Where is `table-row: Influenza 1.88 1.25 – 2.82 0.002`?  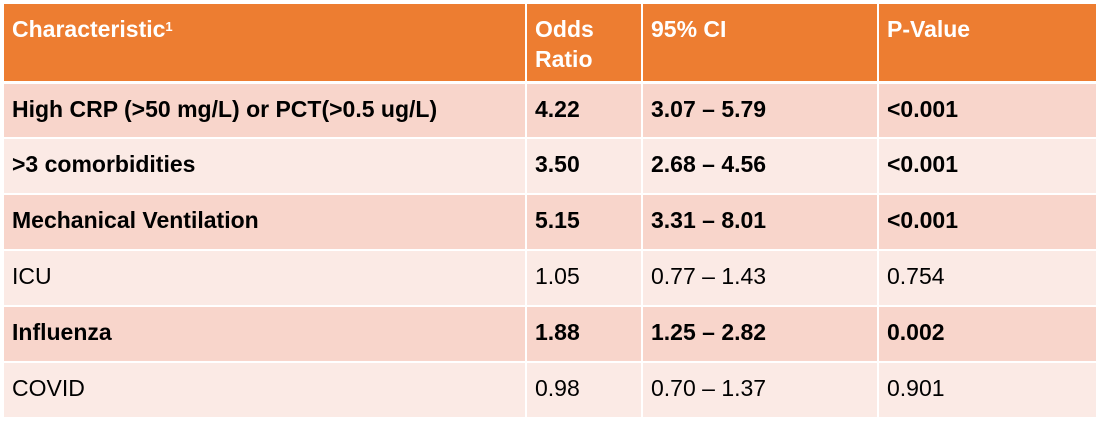
table-row: Influenza 1.88 1.25 – 2.82 0.002 is located at coordinates (550, 334).